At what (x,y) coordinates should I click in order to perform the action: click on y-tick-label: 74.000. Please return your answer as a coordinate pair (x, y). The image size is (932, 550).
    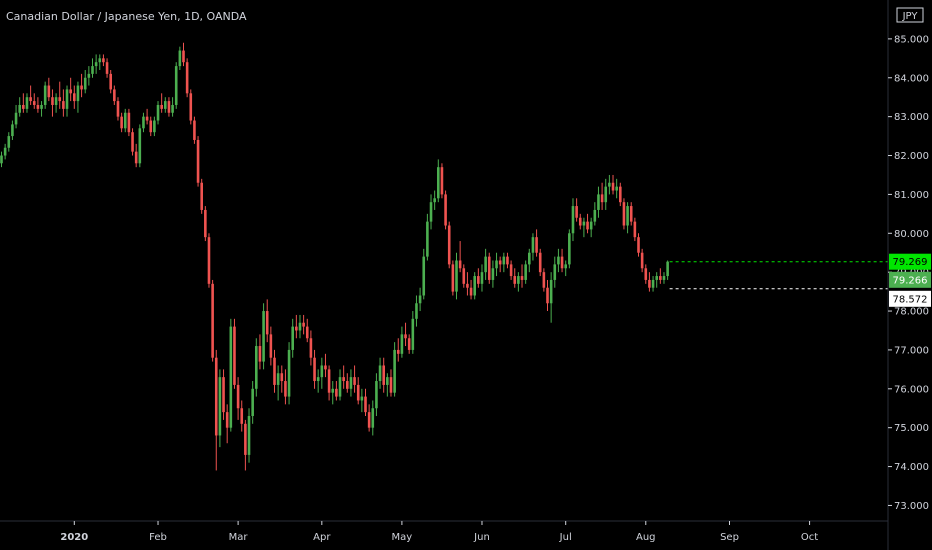
    Looking at the image, I should click on (911, 467).